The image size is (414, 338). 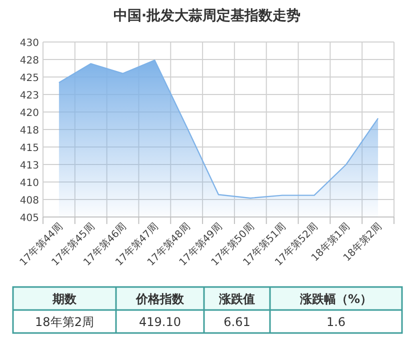 What do you see at coordinates (236, 299) in the screenshot?
I see `text: 涨跌值` at bounding box center [236, 299].